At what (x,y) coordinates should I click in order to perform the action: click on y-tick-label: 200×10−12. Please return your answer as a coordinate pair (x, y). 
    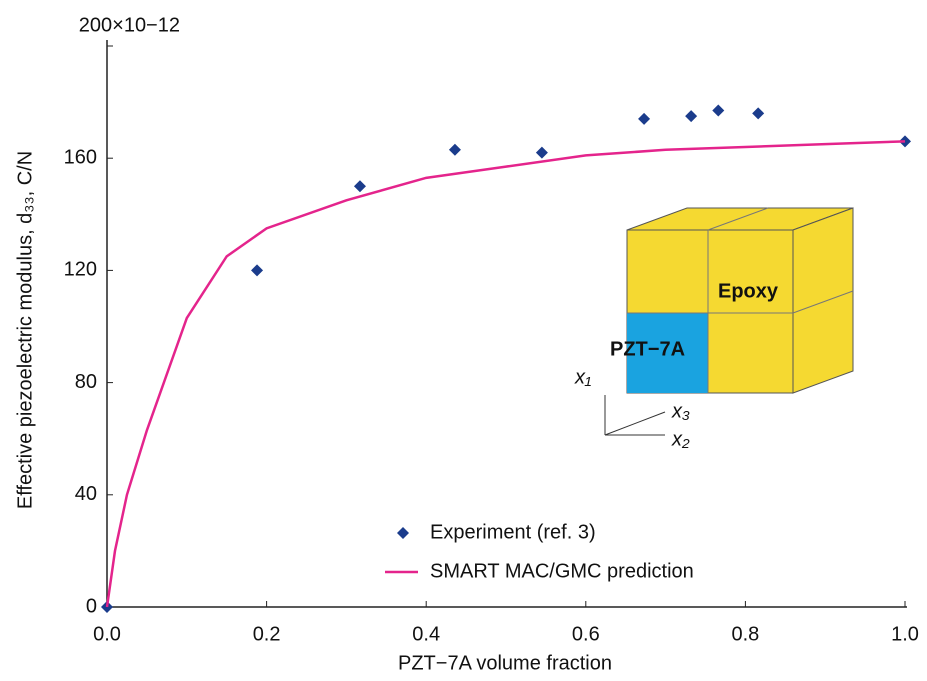
    Looking at the image, I should click on (129, 25).